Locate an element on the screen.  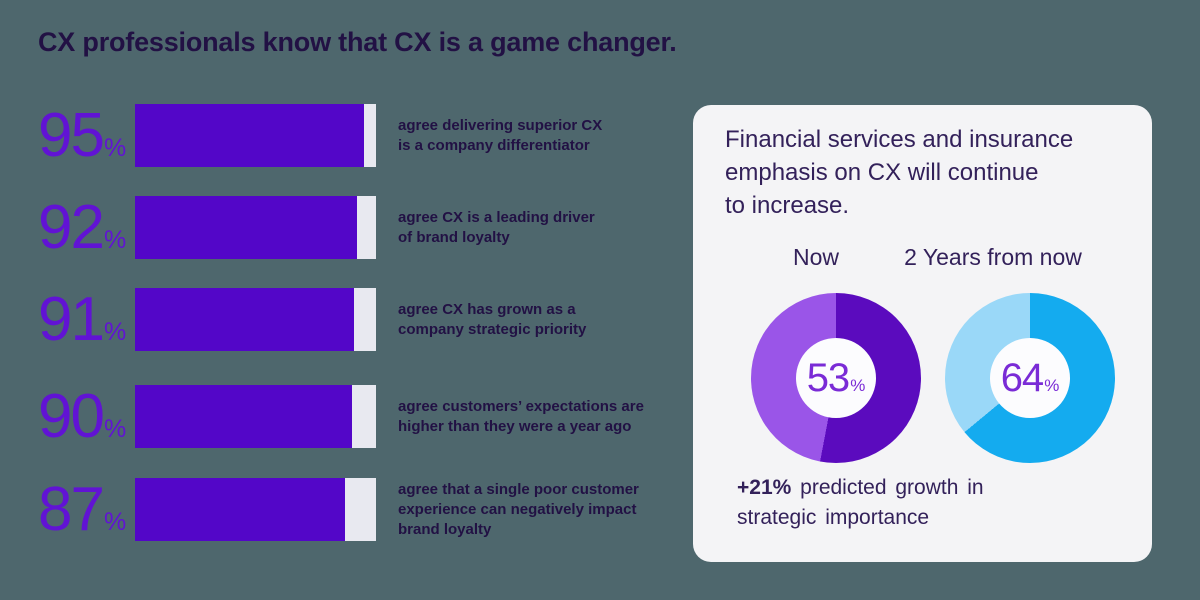
donut-center-future: 64% is located at coordinates (1030, 378).